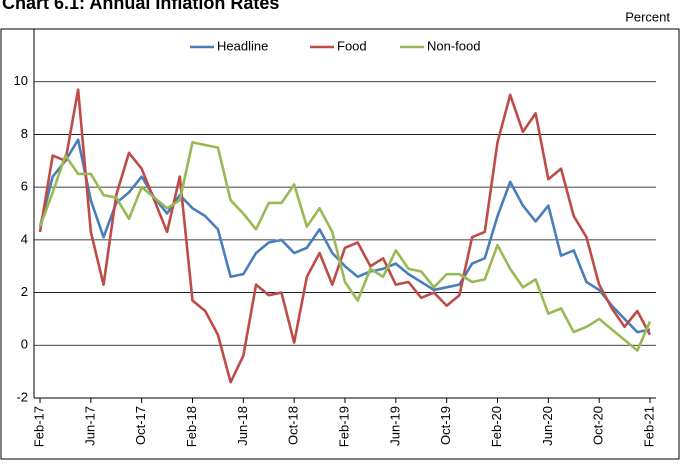  I want to click on x-tick-label: Feb-19, so click(343, 426).